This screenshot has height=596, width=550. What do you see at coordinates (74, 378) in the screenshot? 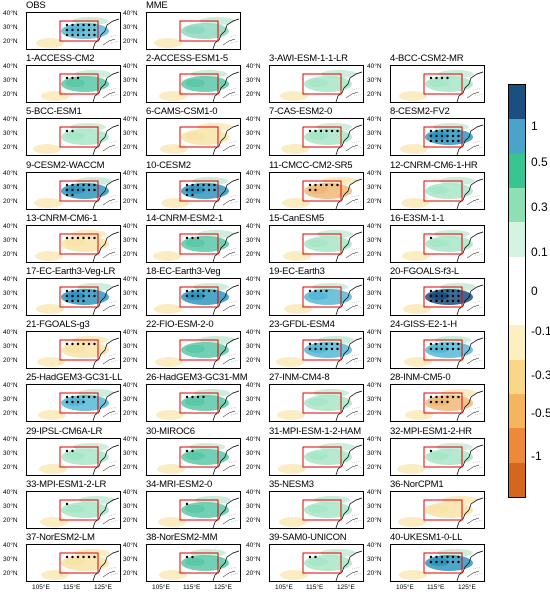
I see `panel-title: 25-HadGEM3-GC31-LL` at bounding box center [74, 378].